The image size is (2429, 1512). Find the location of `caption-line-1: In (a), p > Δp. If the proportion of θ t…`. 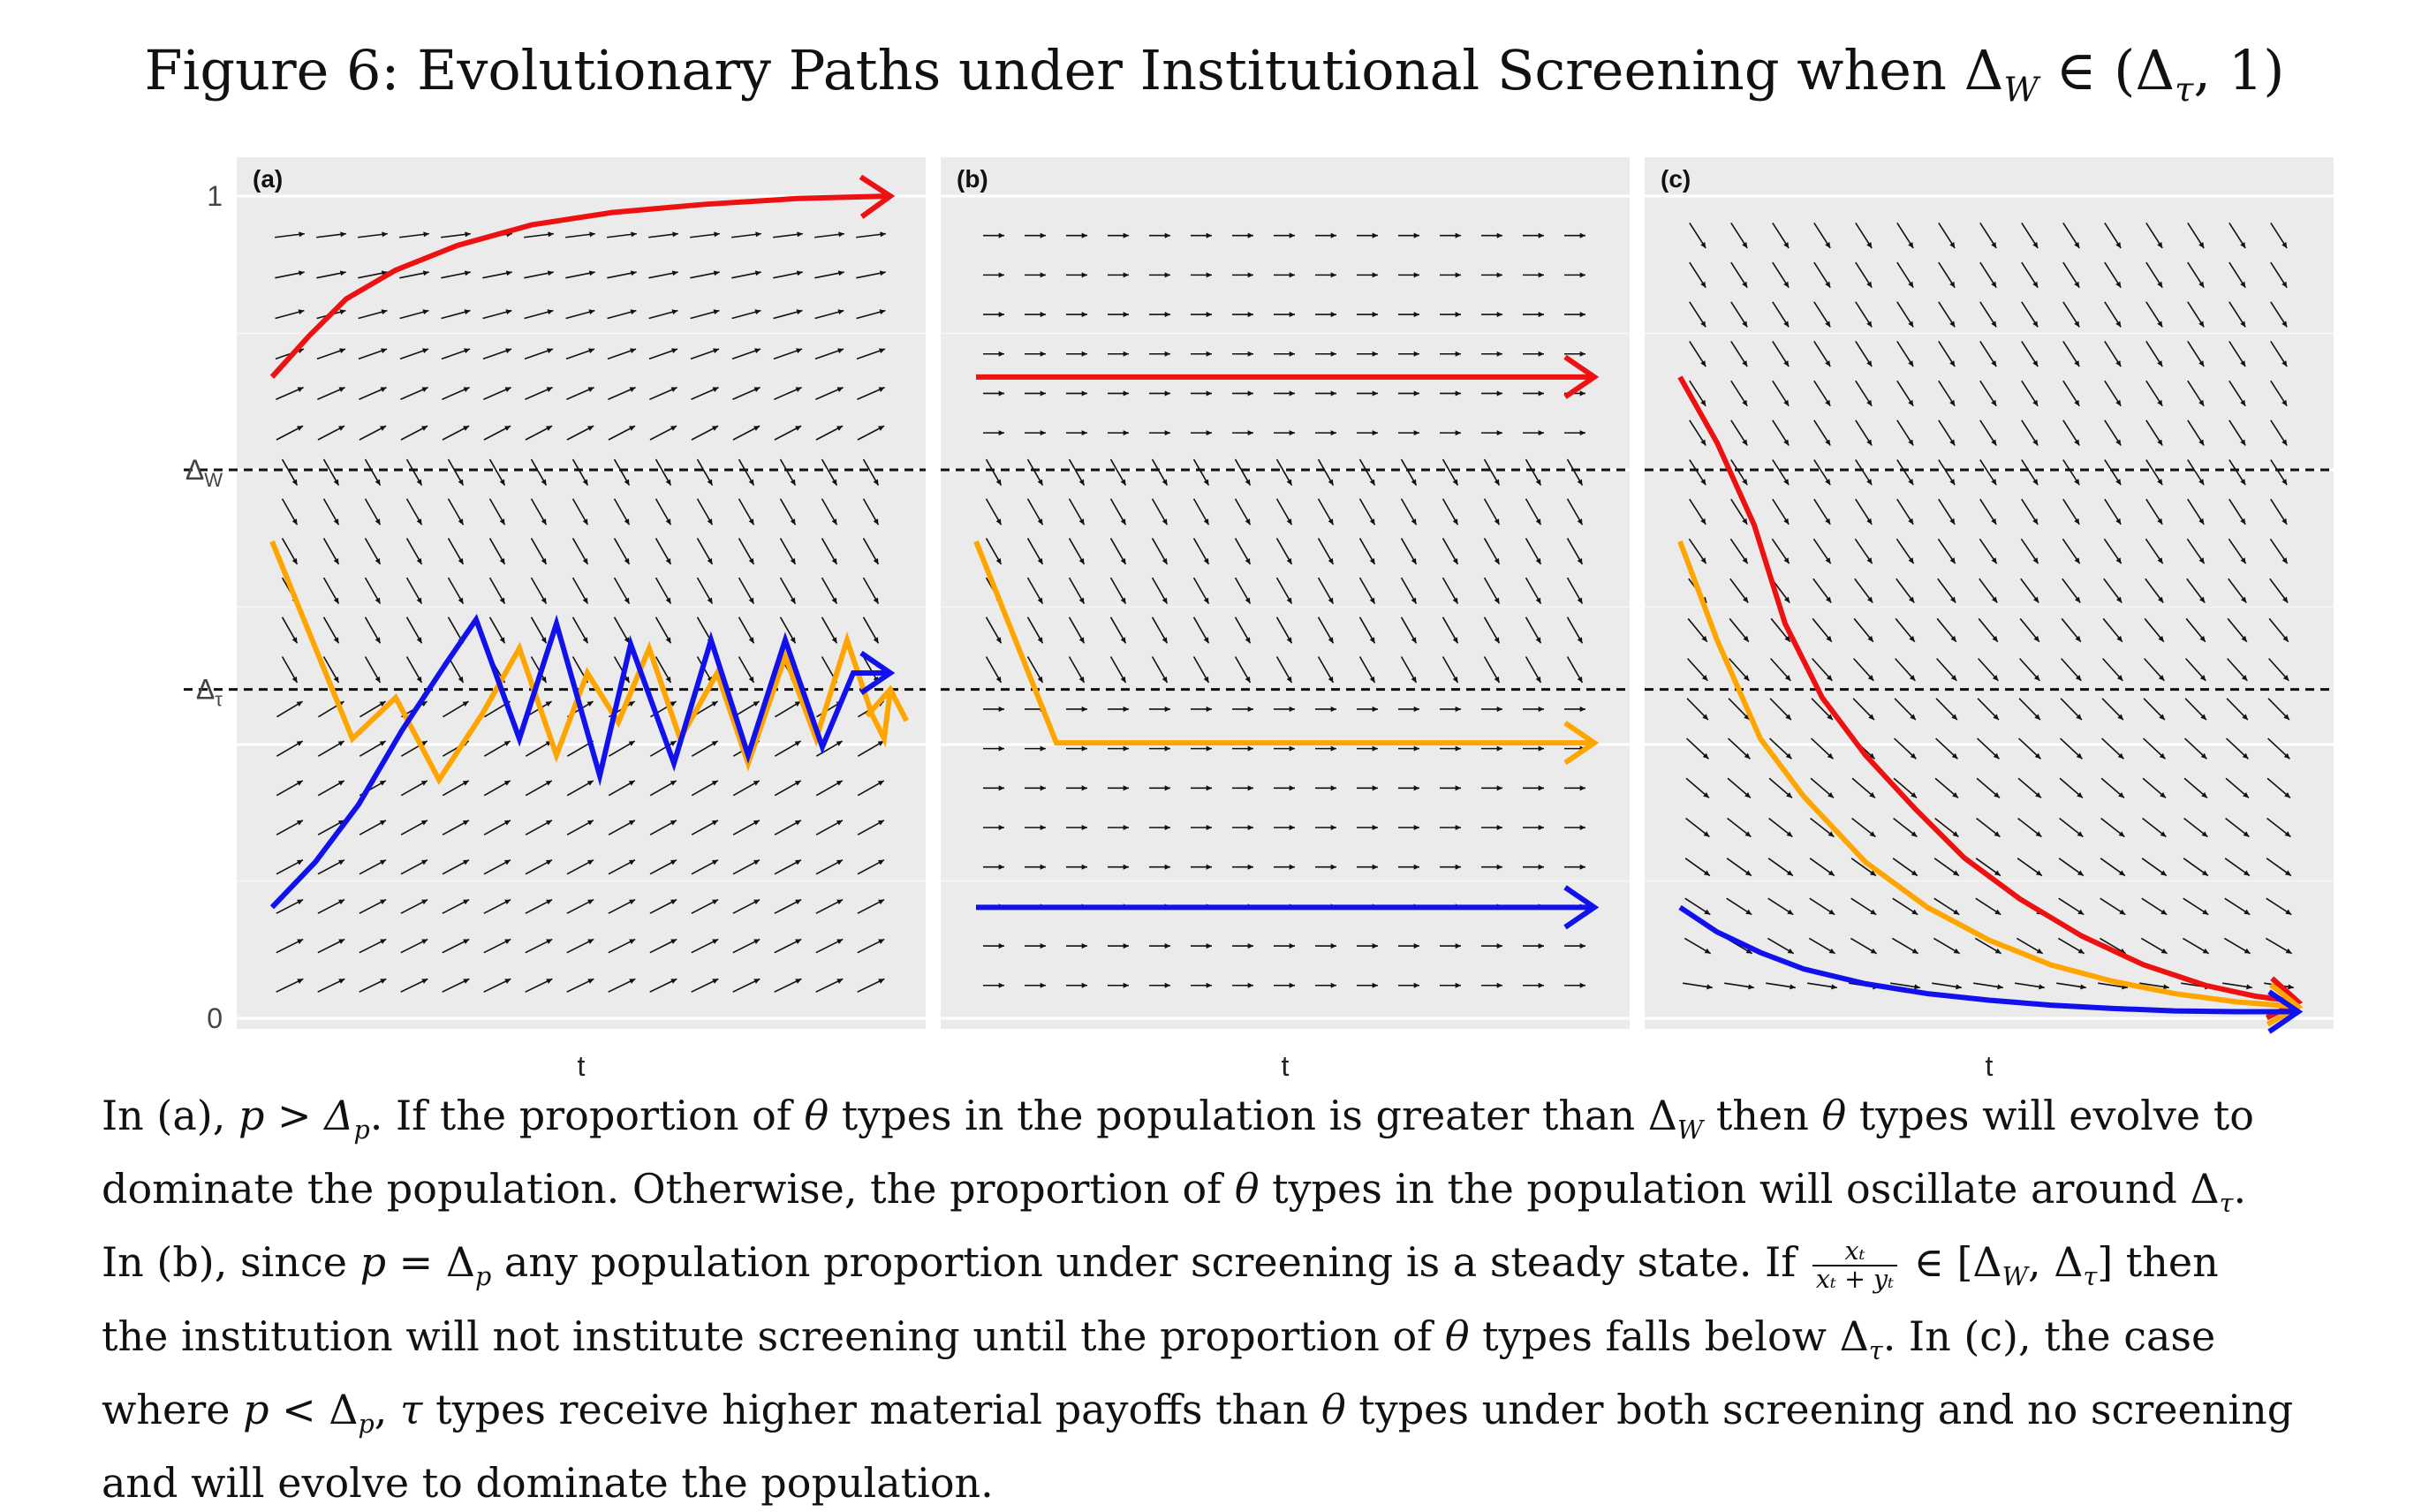

caption-line-1: In (a), p > Δp. If the proportion of θ t… is located at coordinates (1178, 1118).